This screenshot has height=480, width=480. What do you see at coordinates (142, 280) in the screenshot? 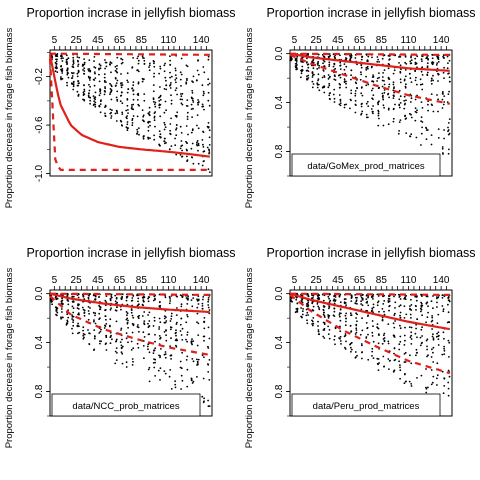
I see `x-tick-label: 85` at bounding box center [142, 280].